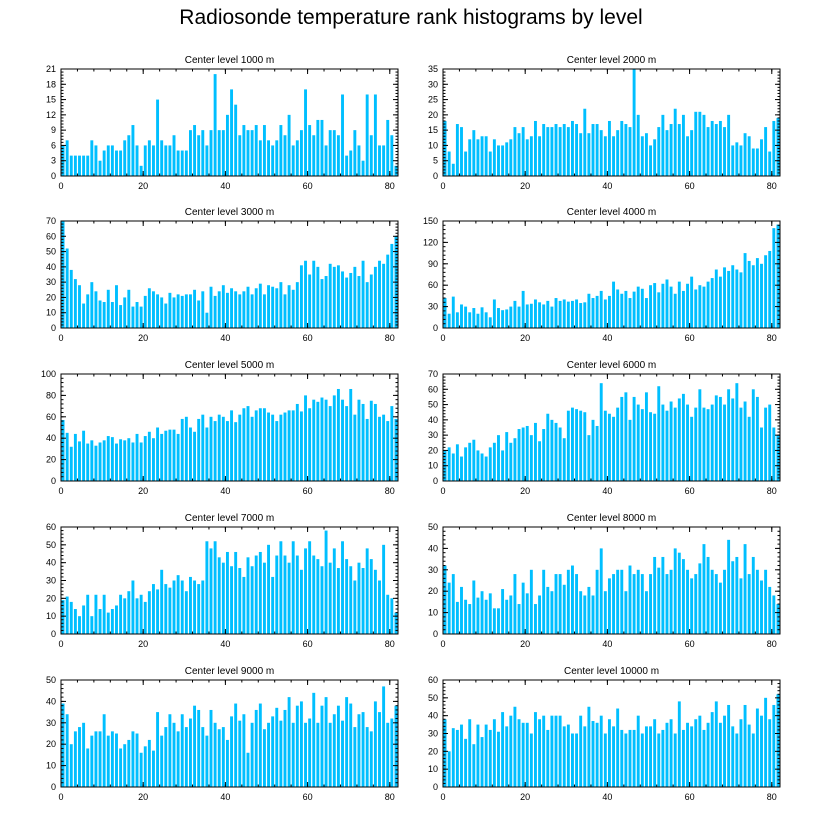 Image resolution: width=822 pixels, height=824 pixels. What do you see at coordinates (222, 734) in the screenshot?
I see `panel-9: Center level 9000 m 0 10 20 30 40 50 0 20 40 60 80` at bounding box center [222, 734].